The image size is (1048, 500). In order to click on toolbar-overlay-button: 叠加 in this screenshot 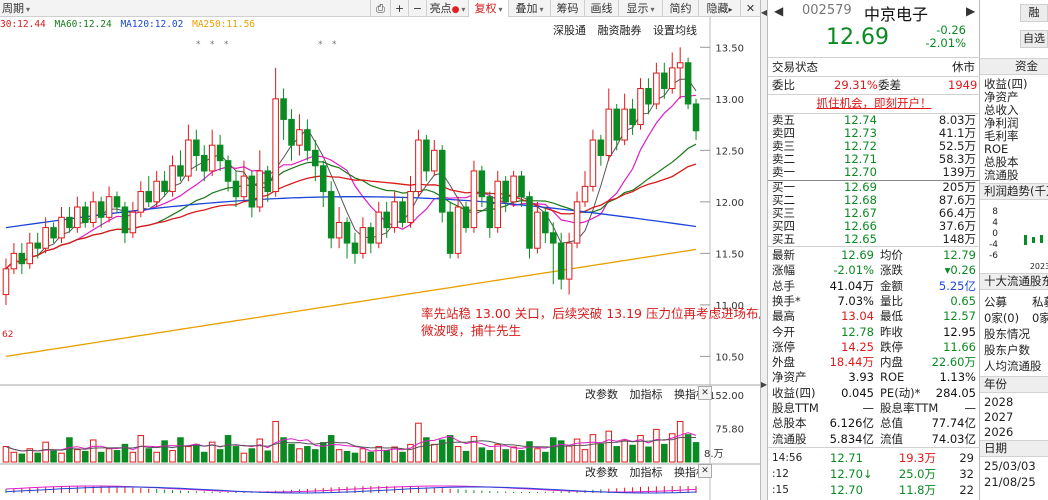, I will do `click(529, 8)`.